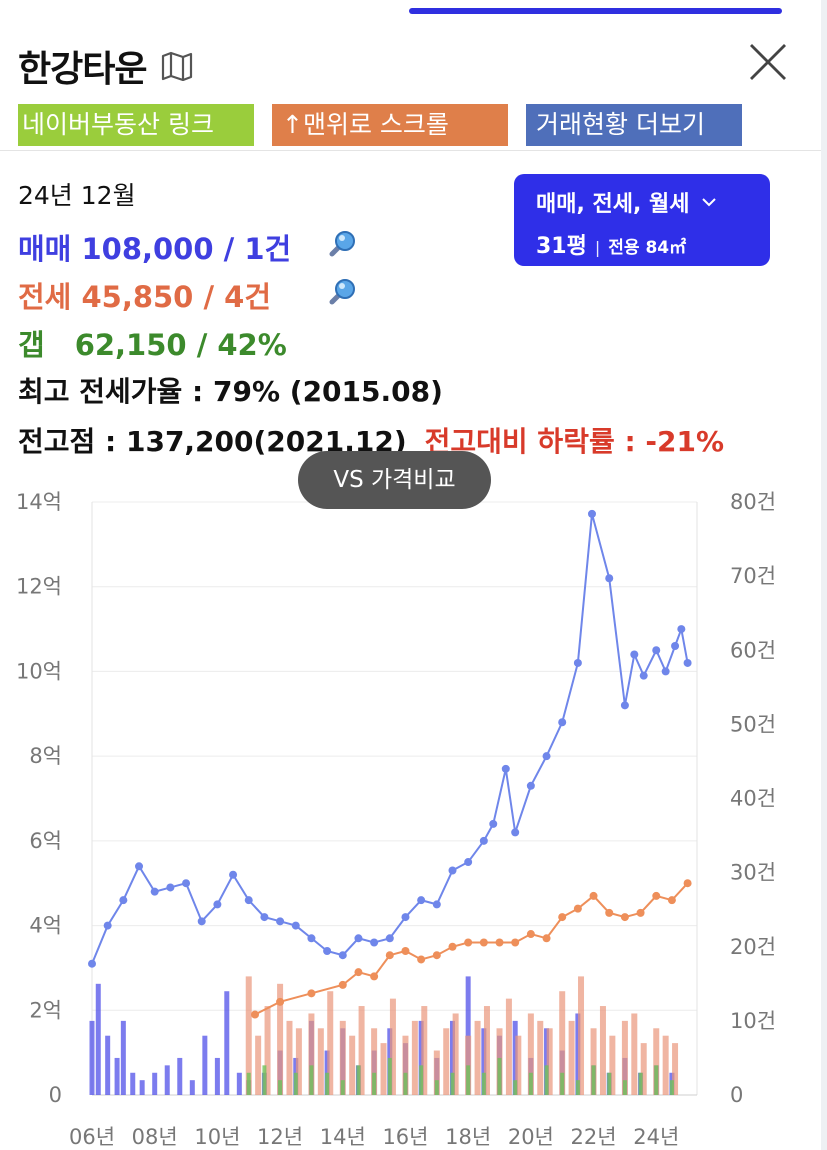 Image resolution: width=827 pixels, height=1150 pixels. Describe the element at coordinates (753, 1021) in the screenshot. I see `y-right-tick-label: 10건` at that location.